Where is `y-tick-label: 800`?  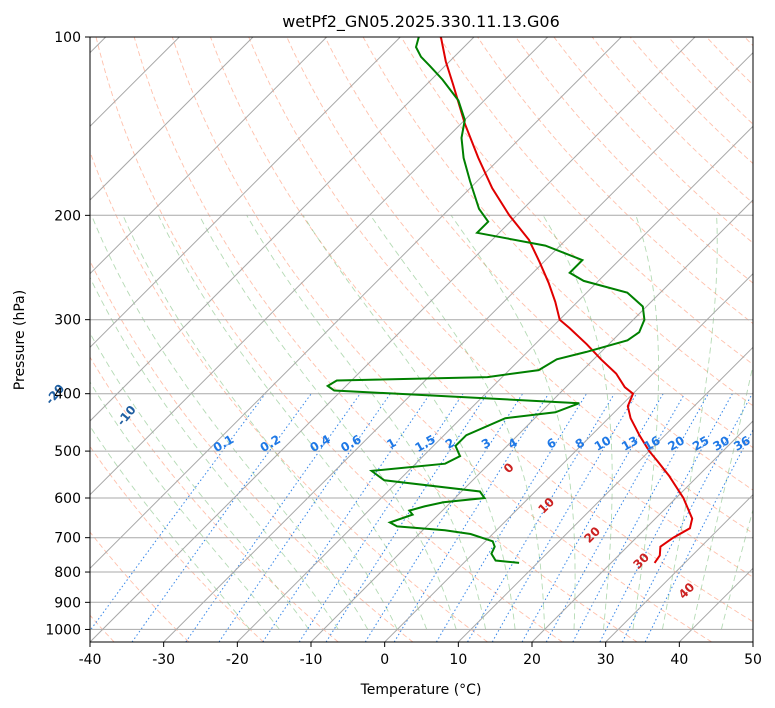
y-tick-label: 800 is located at coordinates (67, 573).